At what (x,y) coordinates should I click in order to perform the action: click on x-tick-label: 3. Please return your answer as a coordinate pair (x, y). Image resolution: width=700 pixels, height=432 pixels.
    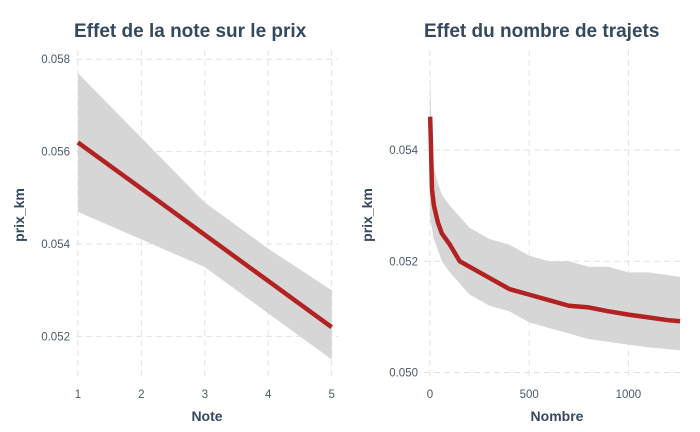
    Looking at the image, I should click on (205, 395).